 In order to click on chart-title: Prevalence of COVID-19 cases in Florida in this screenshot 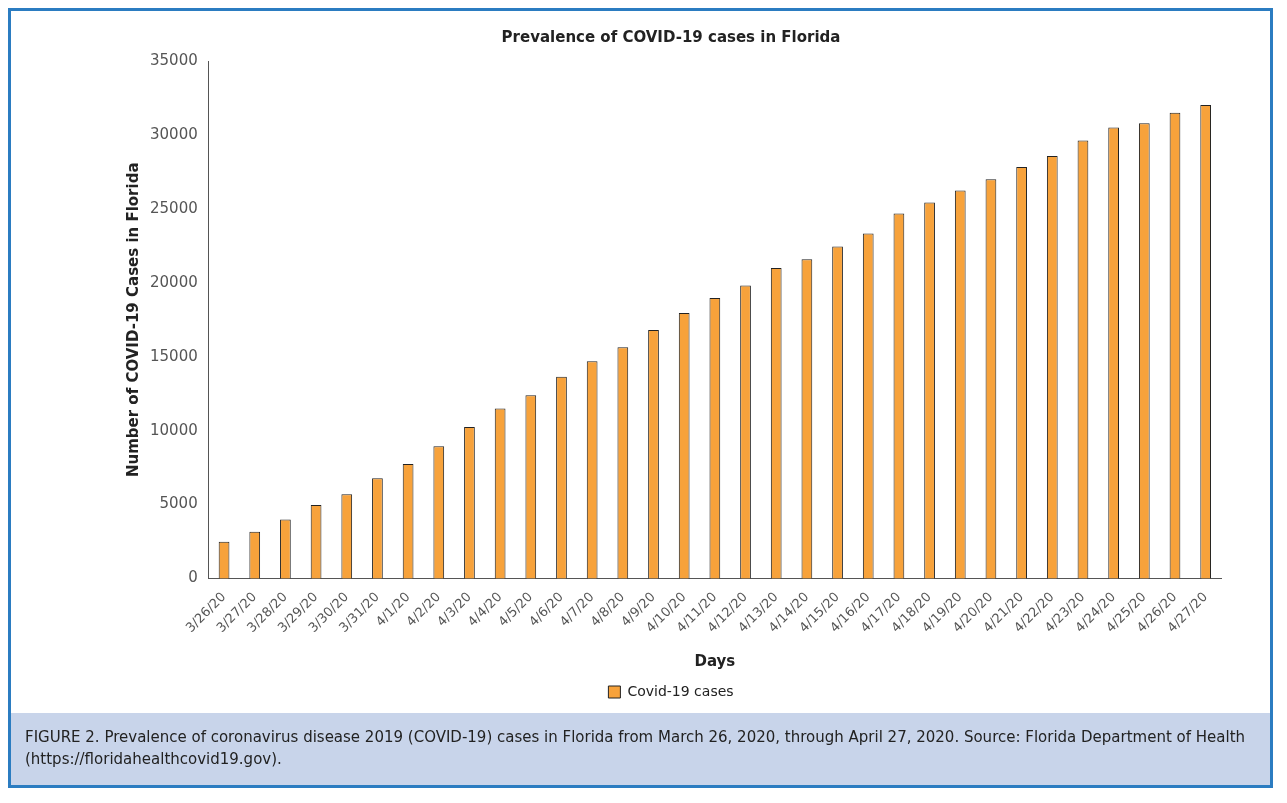, I will do `click(671, 36)`.